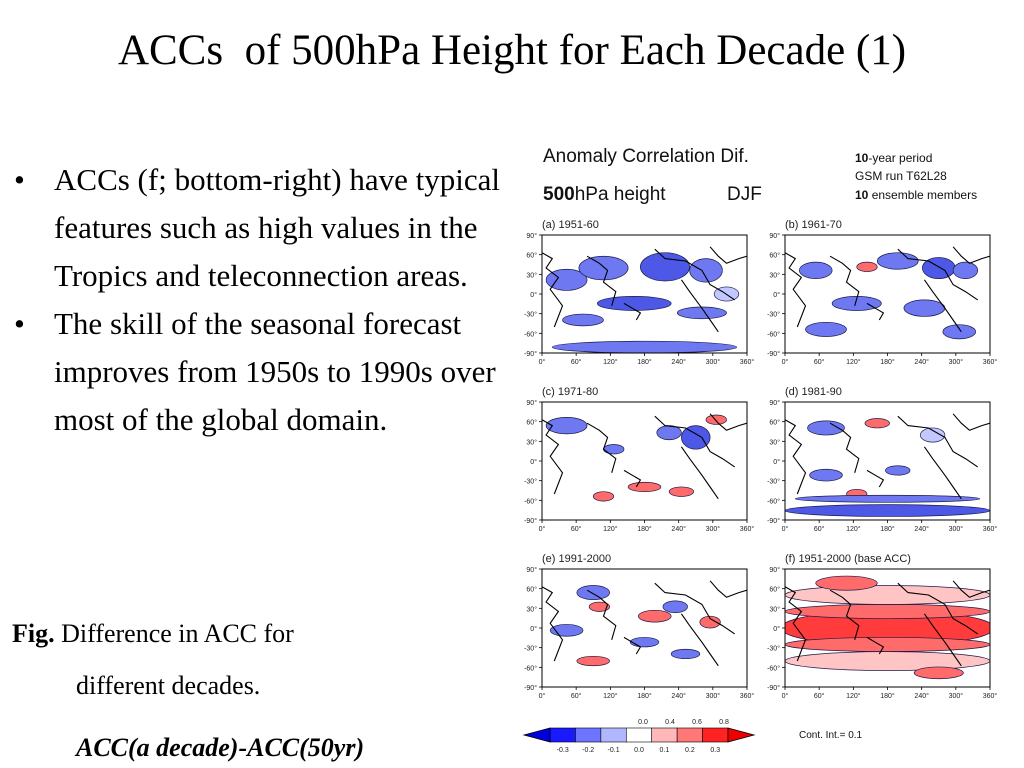 Image resolution: width=1024 pixels, height=768 pixels. I want to click on figure-caption: Fig. Difference in ACC for, so click(153, 634).